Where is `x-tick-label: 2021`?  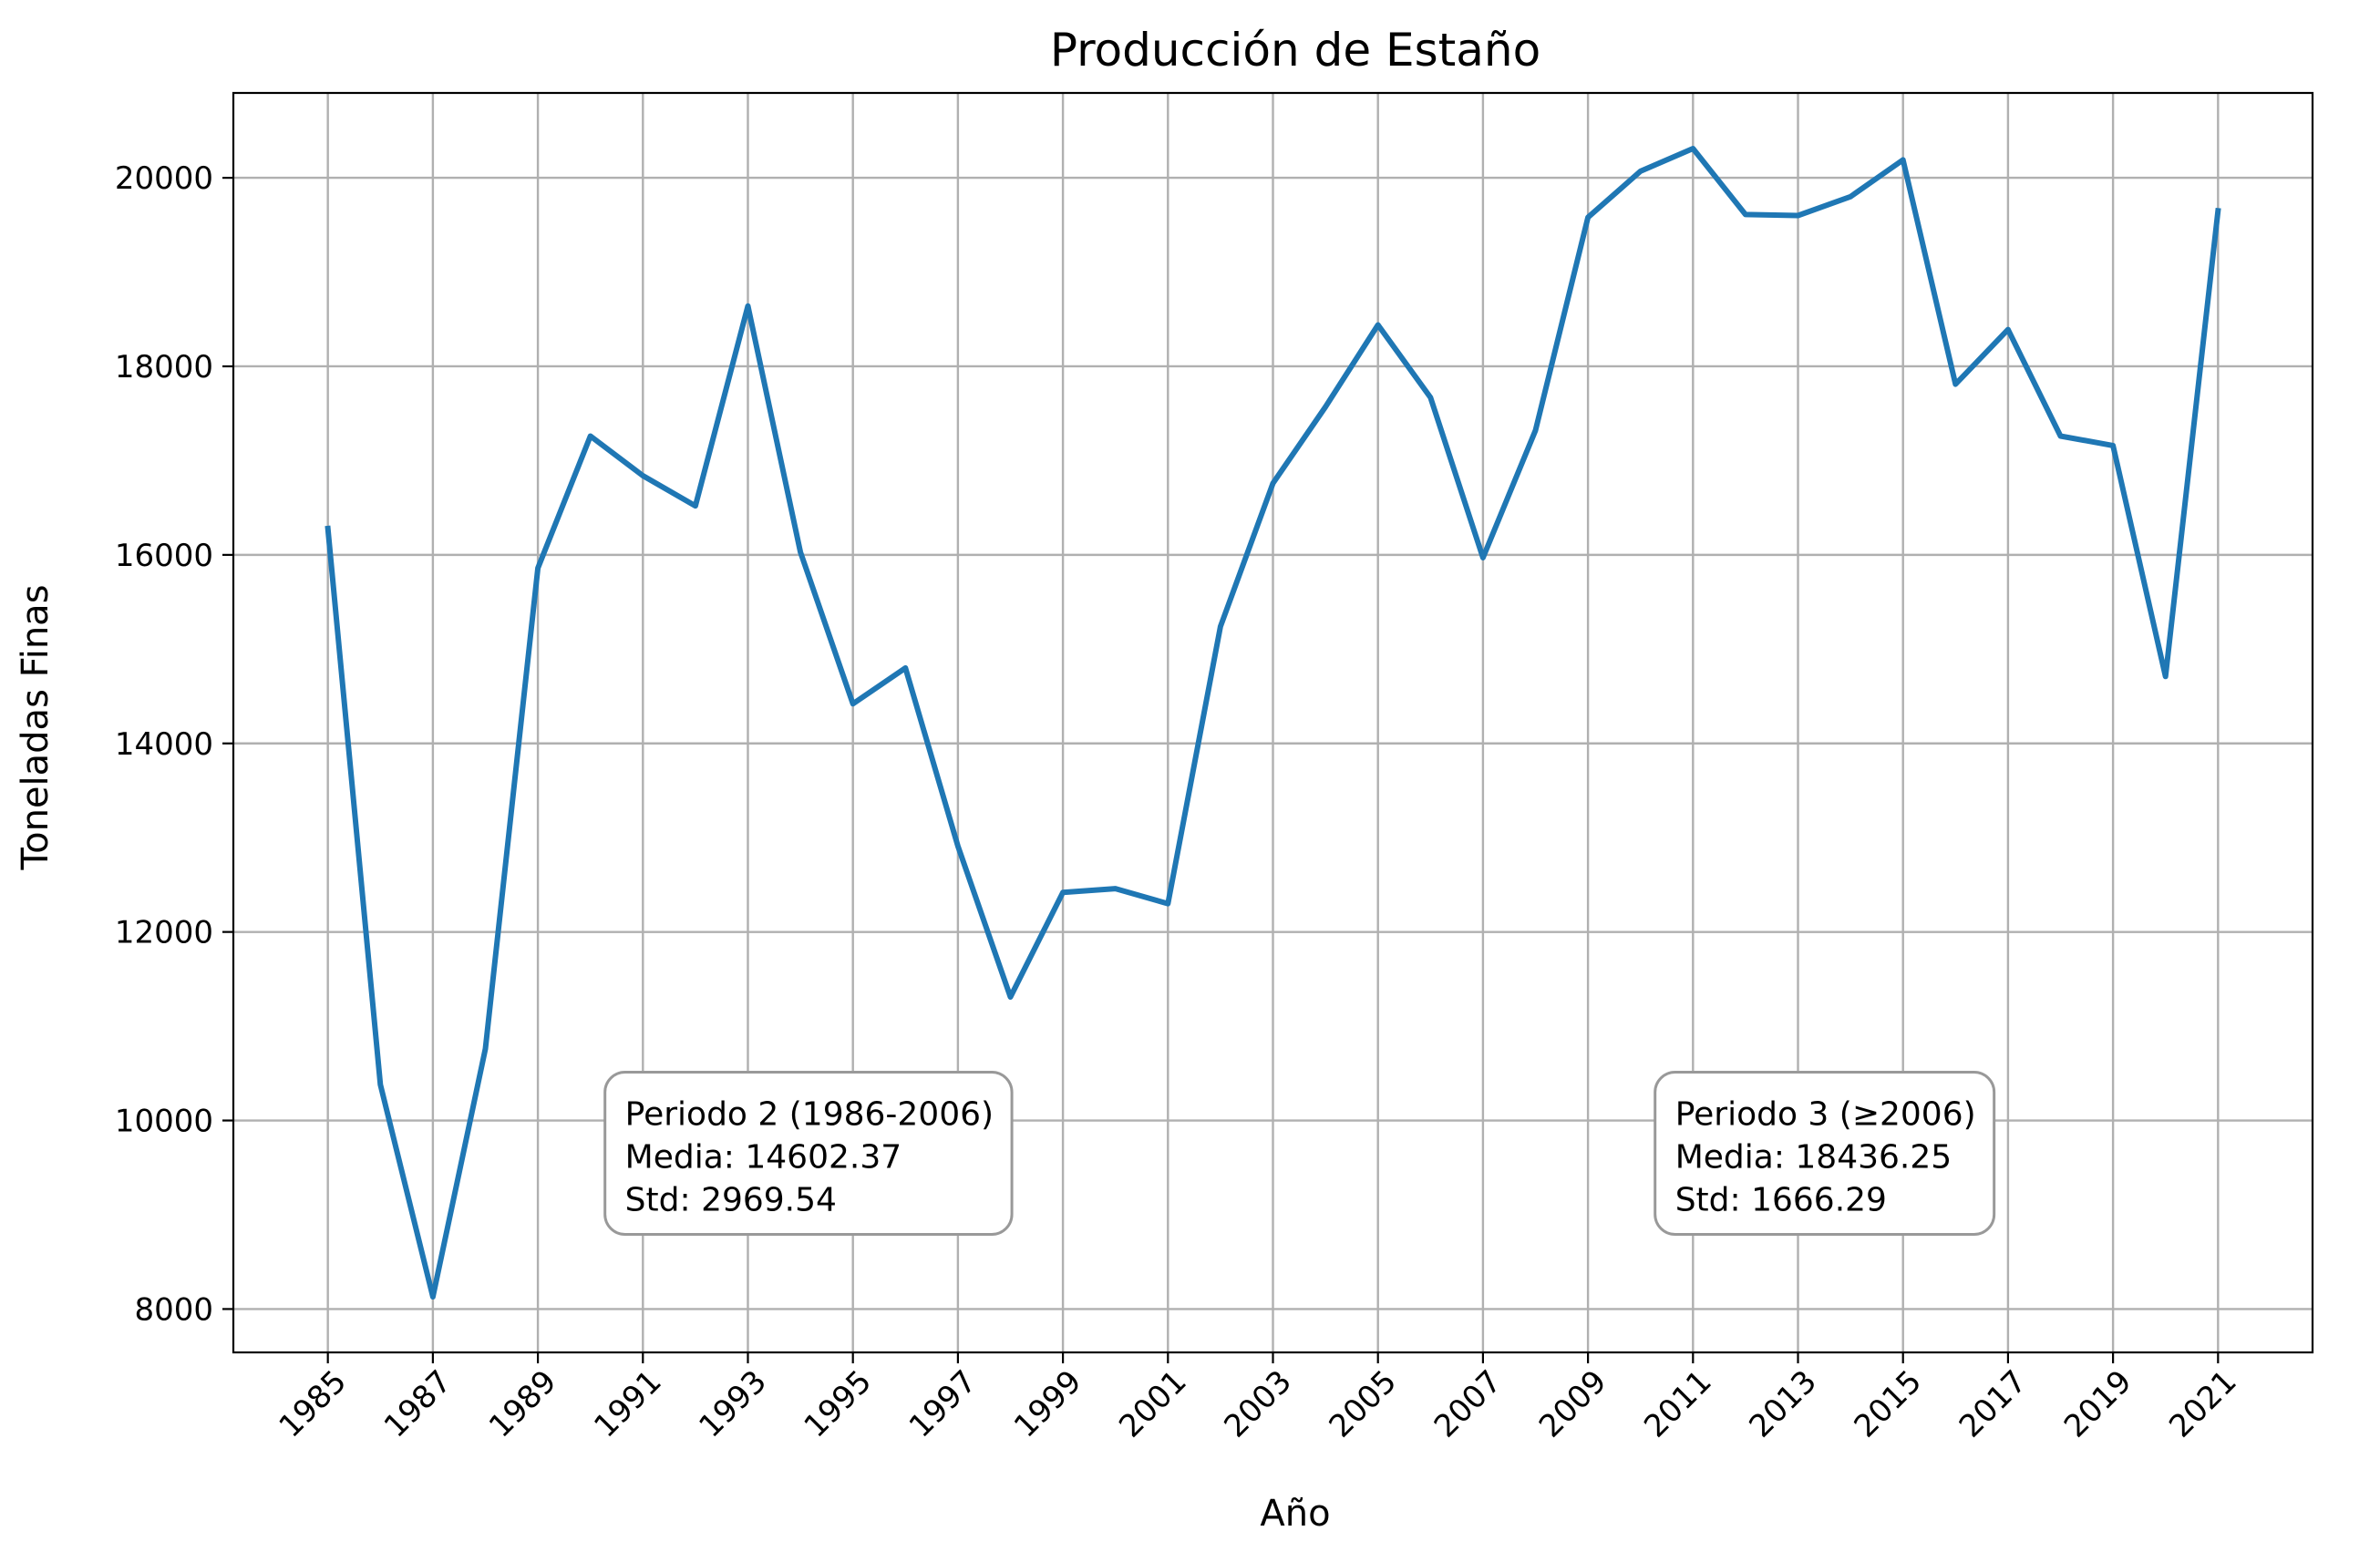
x-tick-label: 2021 is located at coordinates (2203, 1403).